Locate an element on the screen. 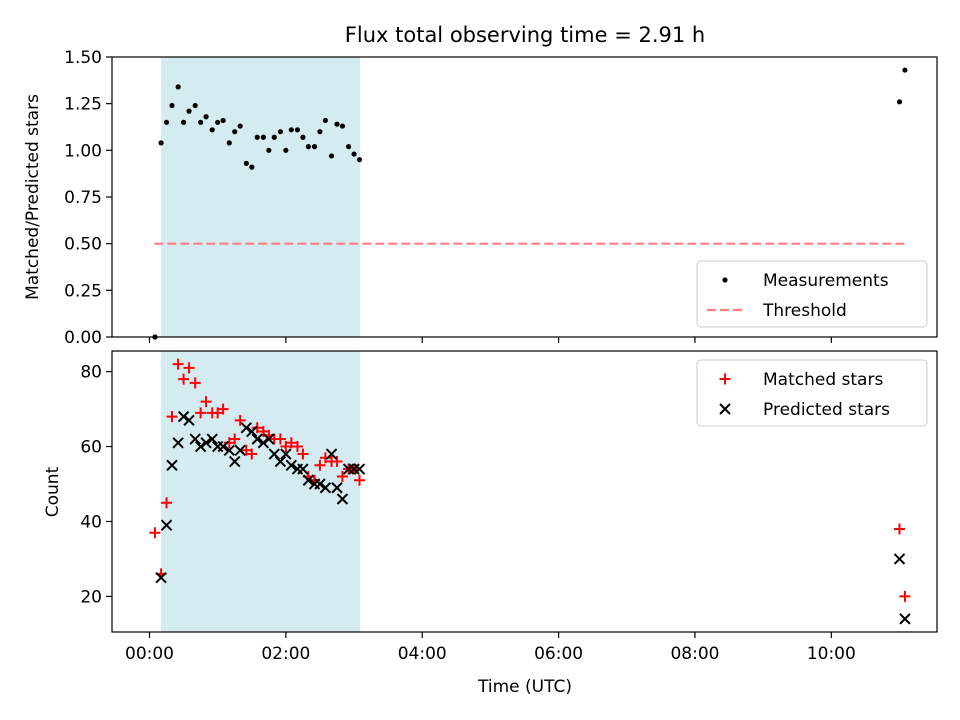 The width and height of the screenshot is (960, 720). y-tick-label: 0.75 is located at coordinates (83, 198).